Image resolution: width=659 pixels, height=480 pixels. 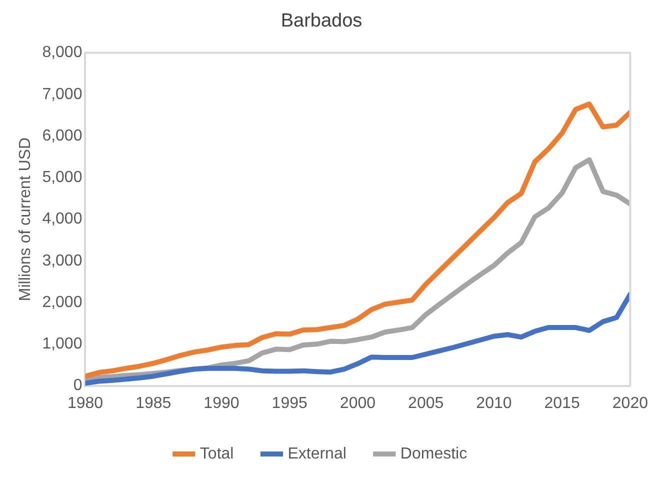 I want to click on y-tick-label: 1,000, so click(x=62, y=344).